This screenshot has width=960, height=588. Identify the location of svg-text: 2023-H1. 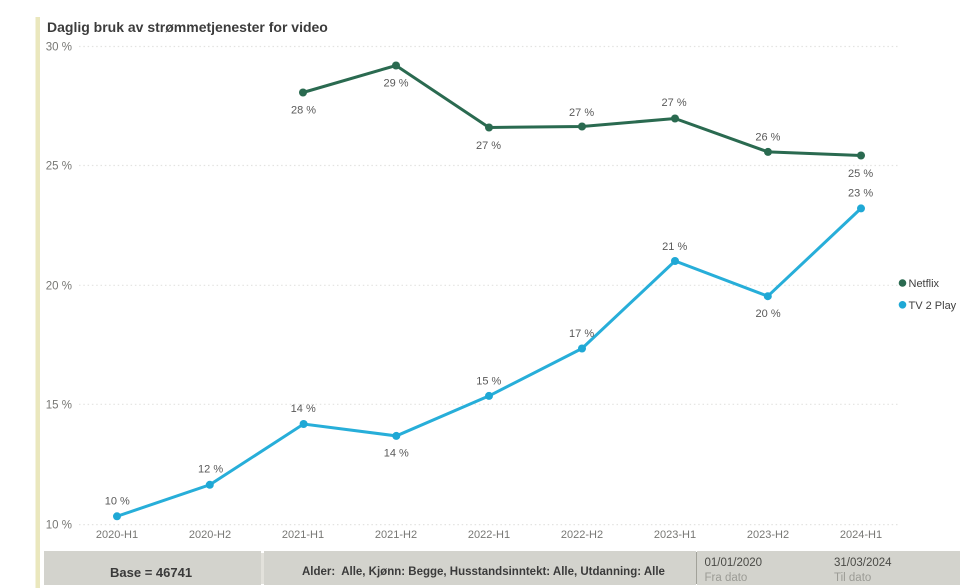
(675, 535).